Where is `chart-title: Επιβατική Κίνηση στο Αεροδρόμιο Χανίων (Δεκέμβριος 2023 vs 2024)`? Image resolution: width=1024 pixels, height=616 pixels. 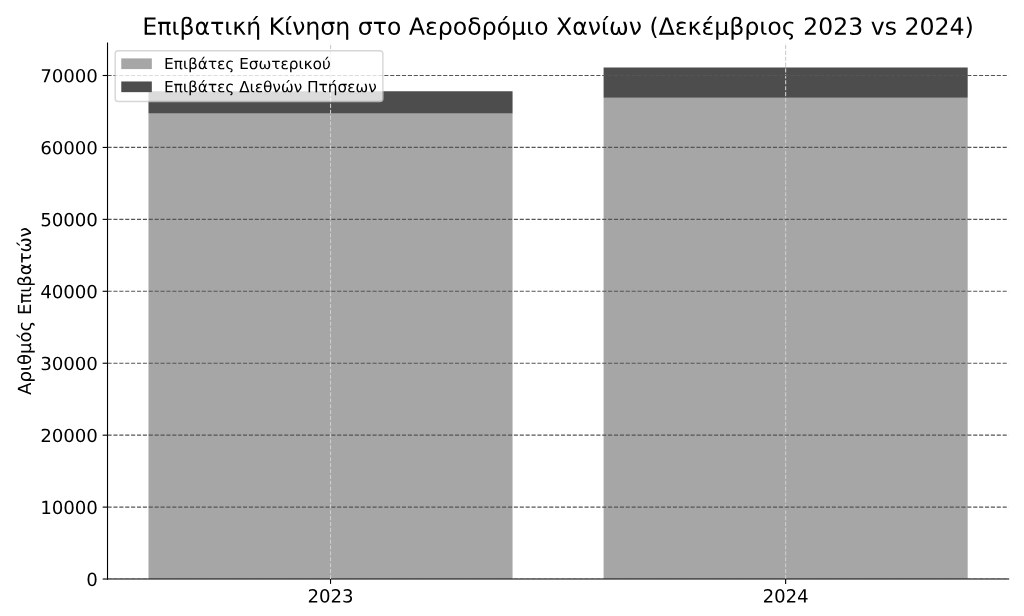 chart-title: Επιβατική Κίνηση στο Αεροδρόμιο Χανίων (Δεκέμβριος 2023 vs 2024) is located at coordinates (558, 27).